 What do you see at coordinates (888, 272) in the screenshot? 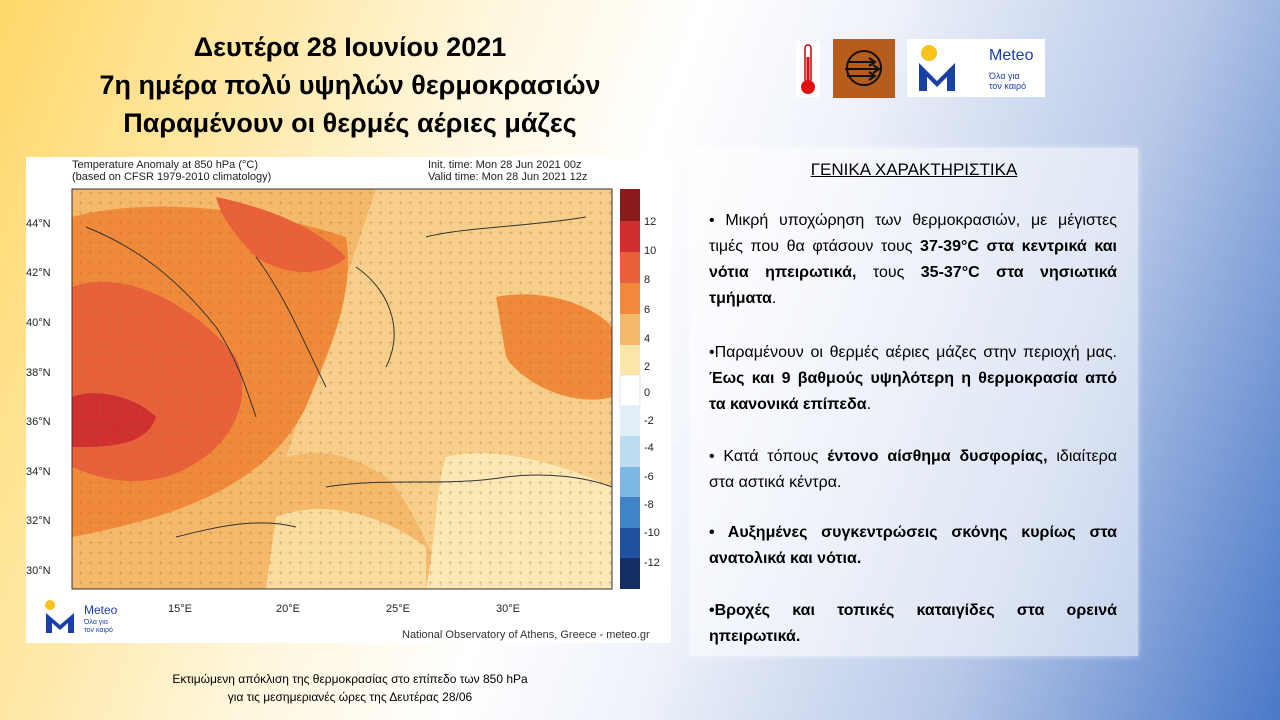
I see `bullet-1-text-2: τους` at bounding box center [888, 272].